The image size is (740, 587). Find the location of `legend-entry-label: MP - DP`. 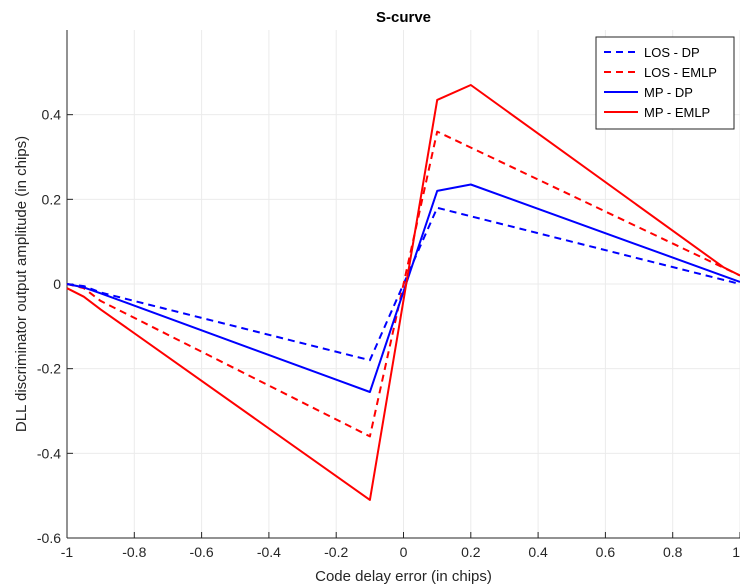

legend-entry-label: MP - DP is located at coordinates (668, 92).